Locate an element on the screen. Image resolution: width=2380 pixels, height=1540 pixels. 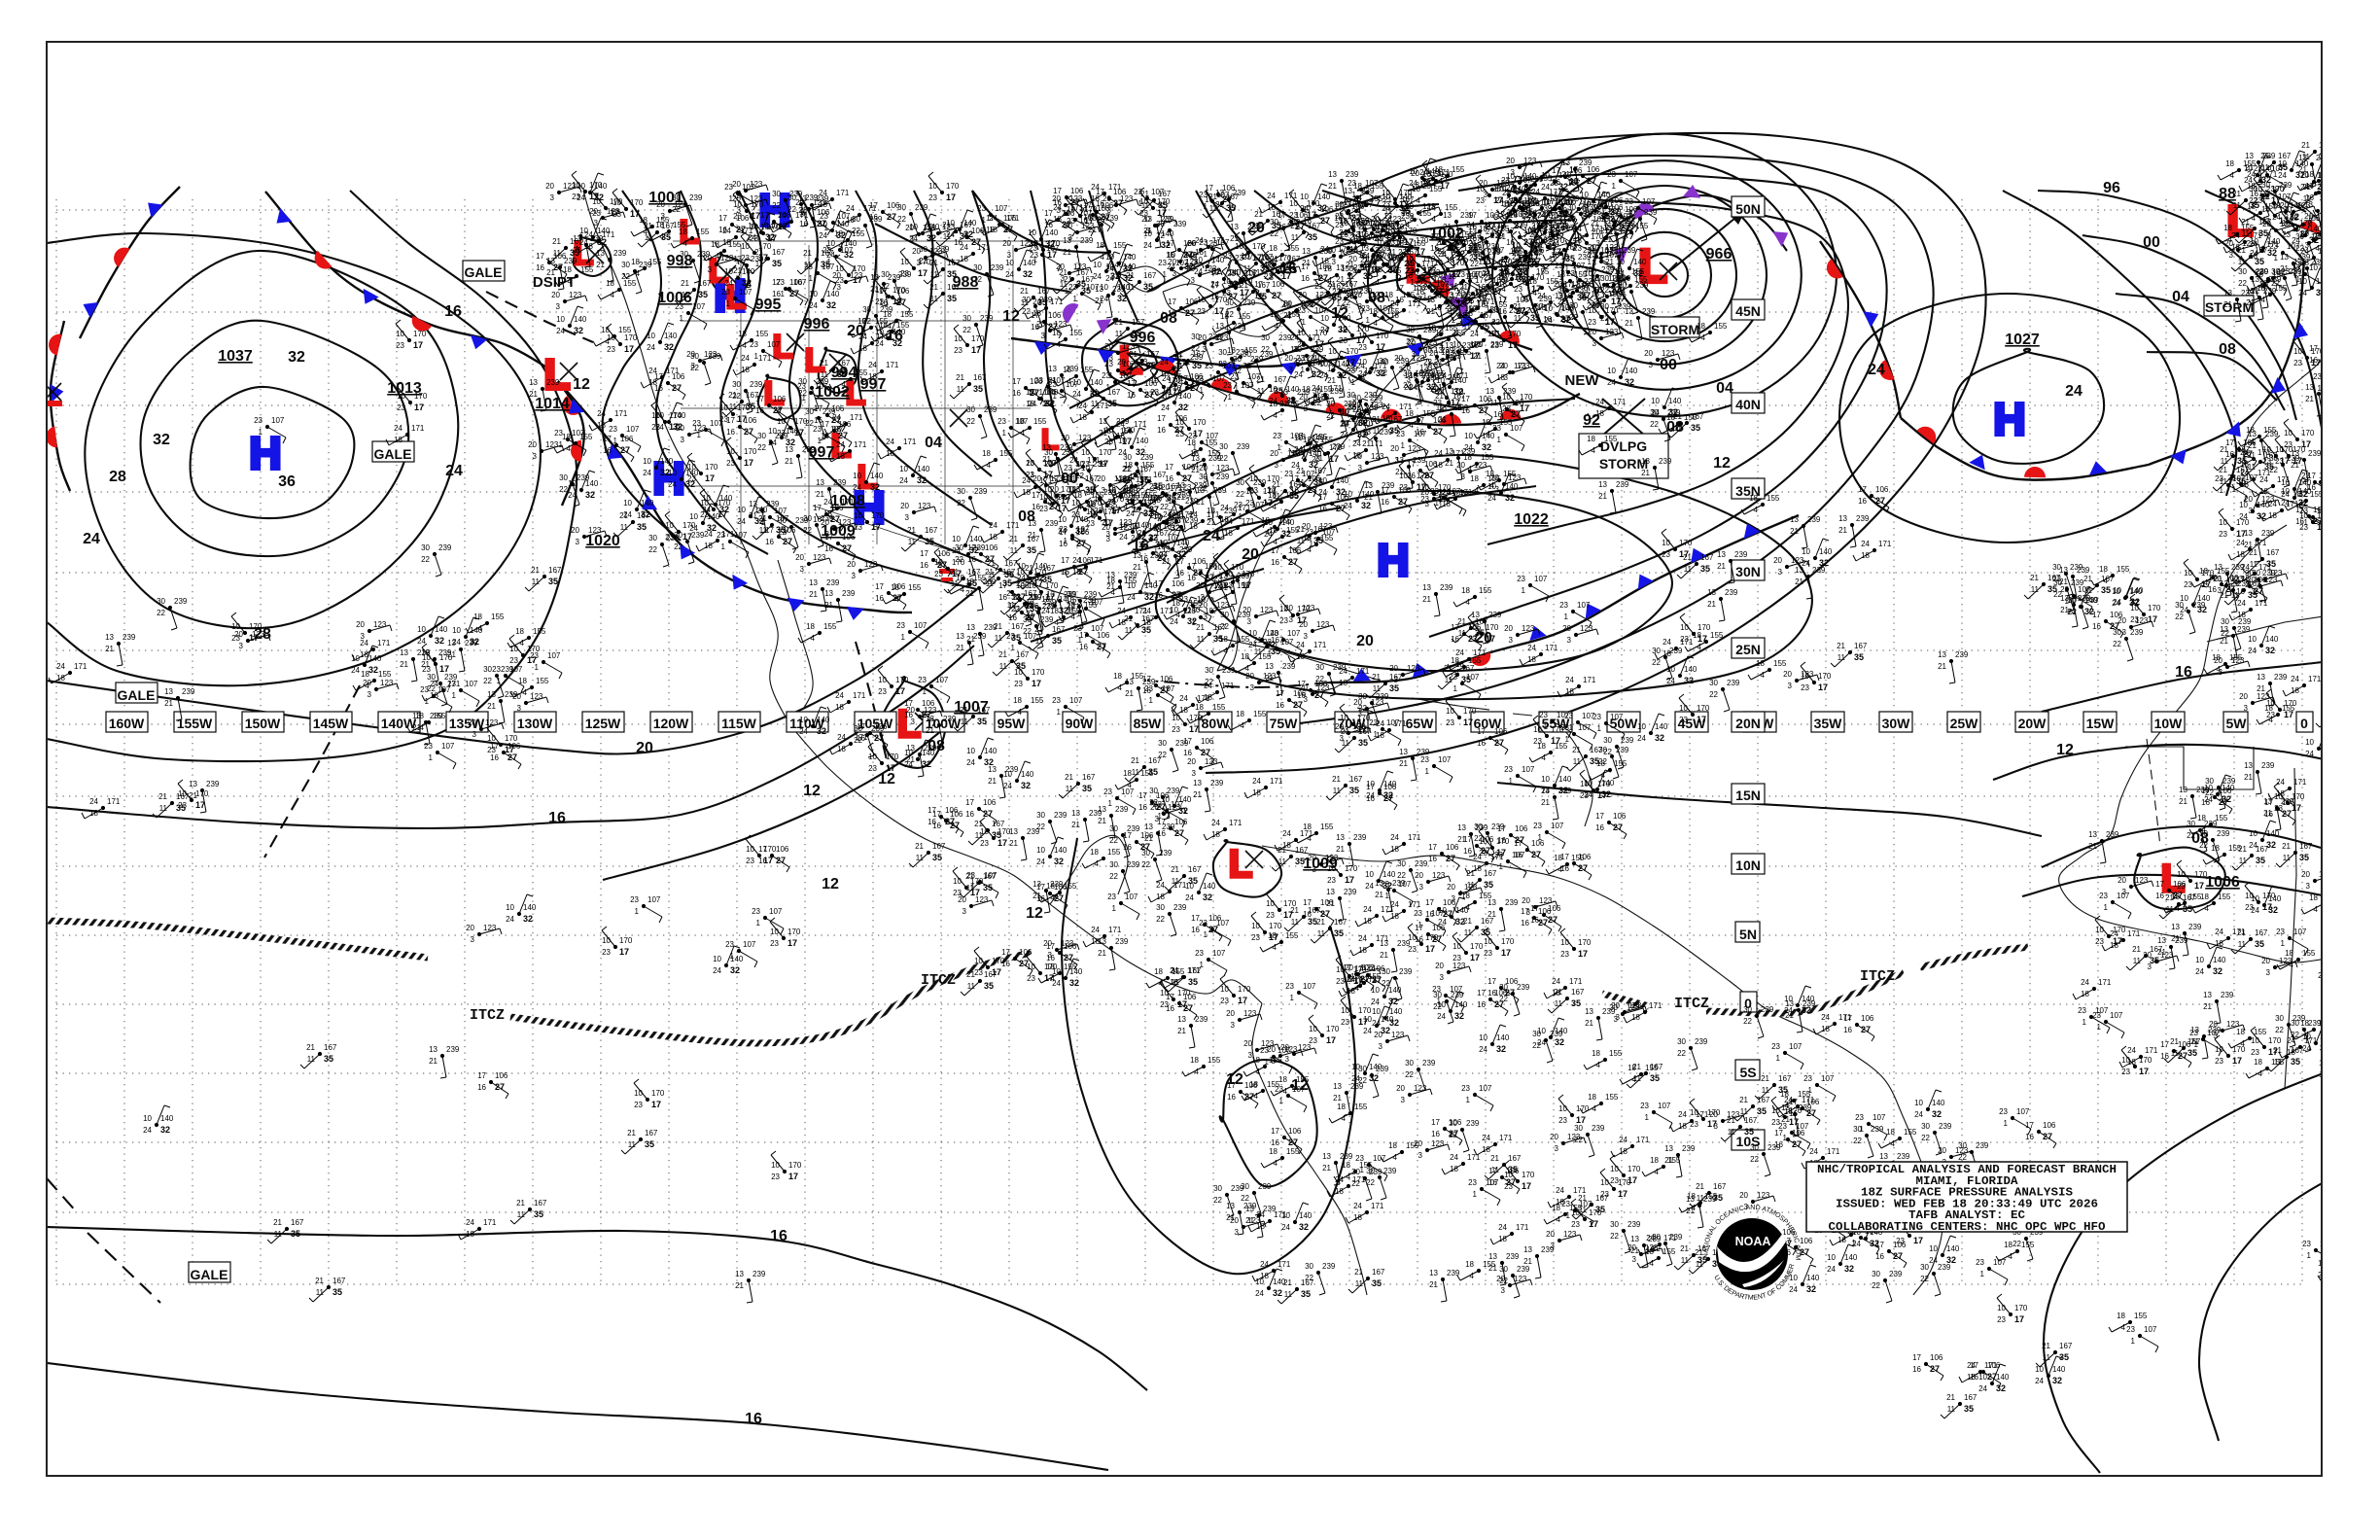
svg-text: 80W is located at coordinates (1216, 723).